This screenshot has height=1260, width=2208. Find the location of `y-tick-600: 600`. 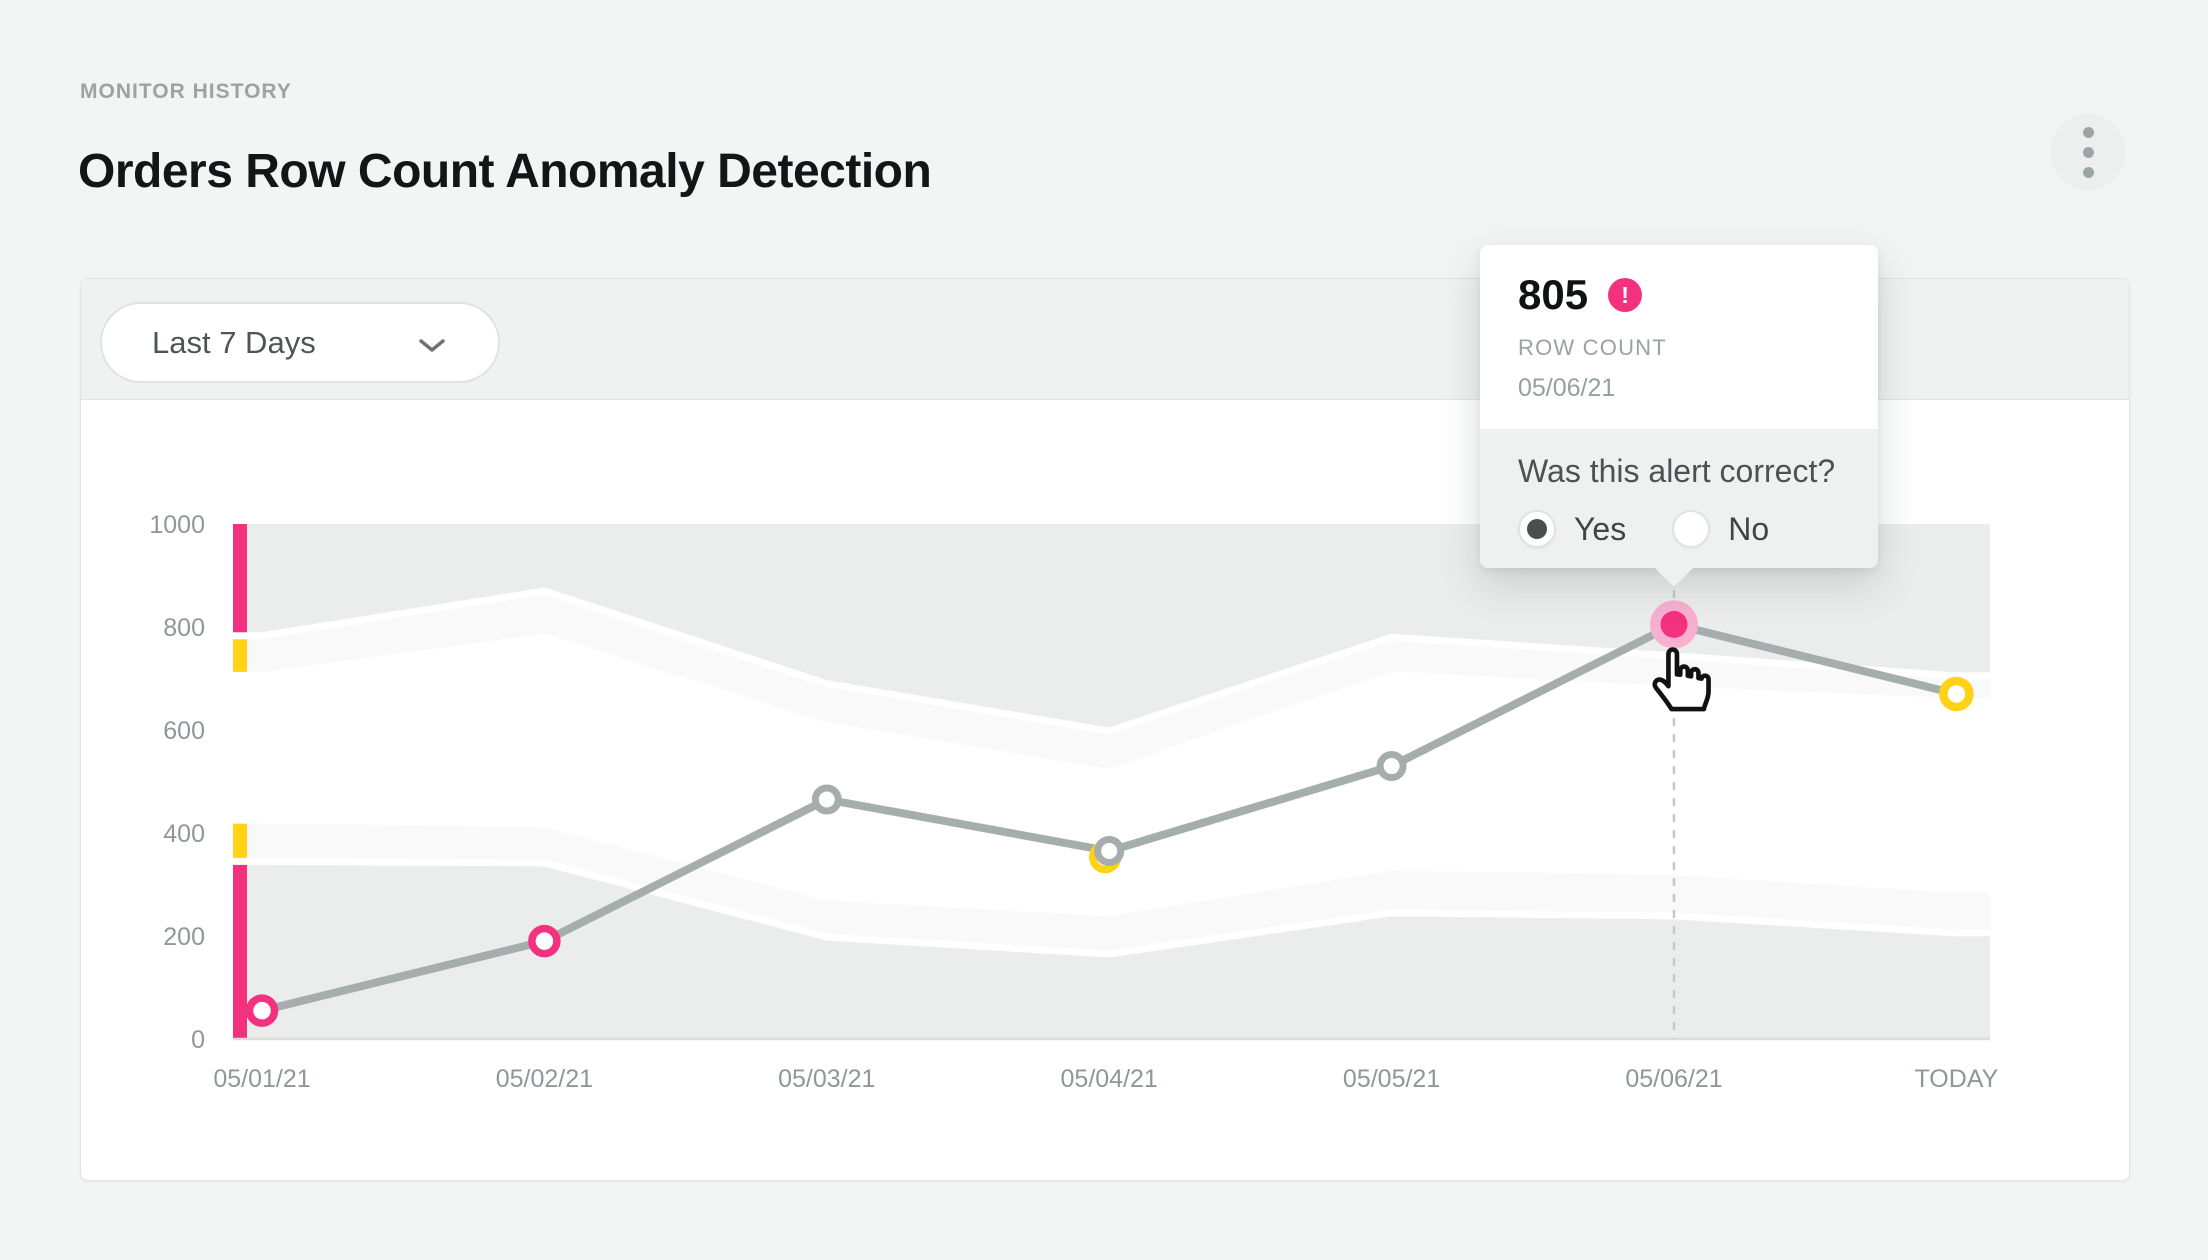

y-tick-600: 600 is located at coordinates (184, 731).